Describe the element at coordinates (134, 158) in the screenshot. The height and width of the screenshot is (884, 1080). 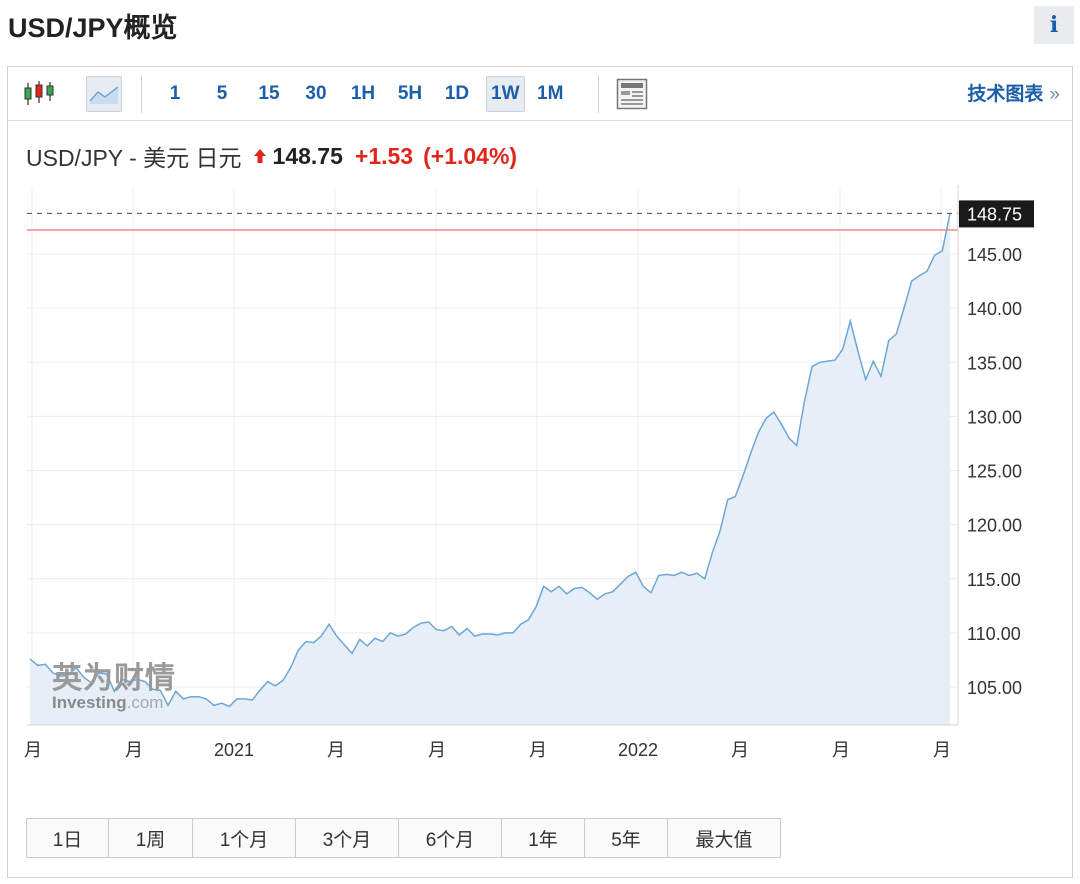
I see `instrument-name: USD/JPY - 美元 日元` at that location.